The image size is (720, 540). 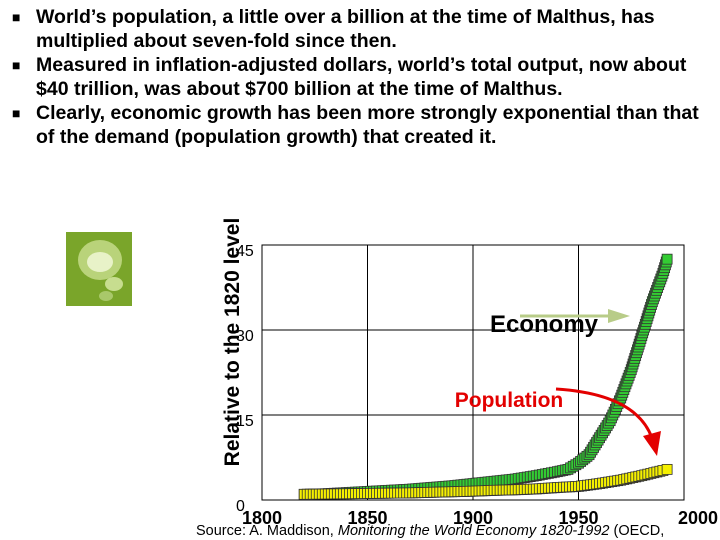 I want to click on y-tick-label: 15, so click(x=245, y=421).